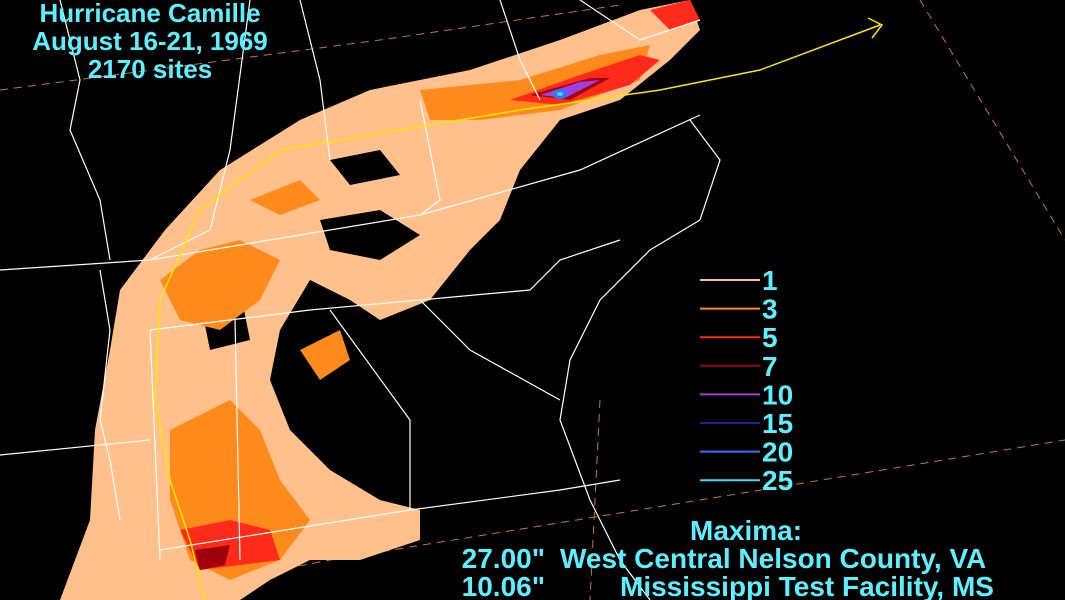 This screenshot has width=1065, height=600. What do you see at coordinates (770, 280) in the screenshot?
I see `legend-label: 1` at bounding box center [770, 280].